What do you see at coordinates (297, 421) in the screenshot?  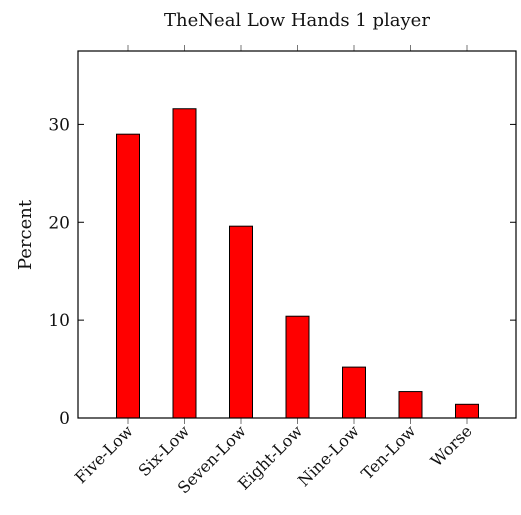 I see `x-ticks-bottom` at bounding box center [297, 421].